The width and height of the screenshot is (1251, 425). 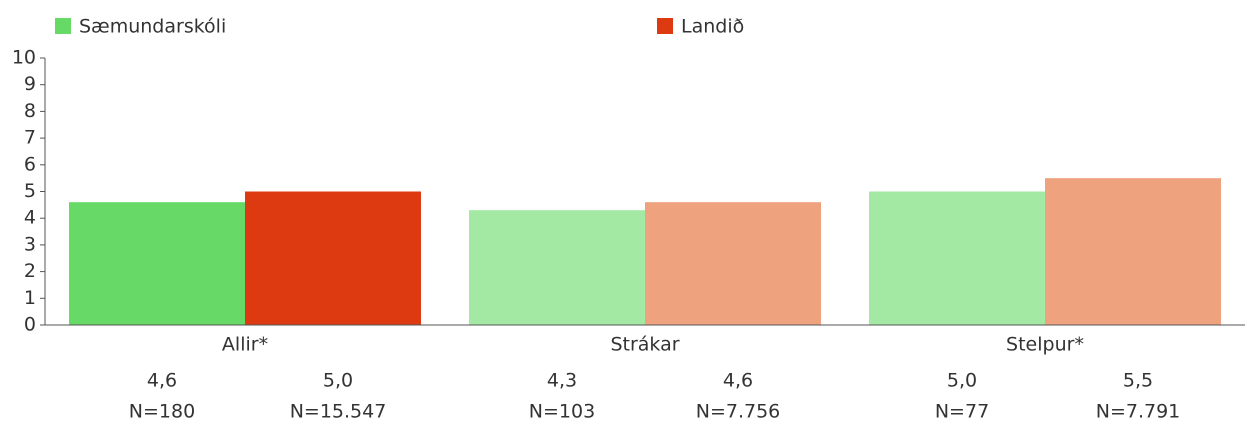 I want to click on n-label: N=7.756, so click(x=738, y=412).